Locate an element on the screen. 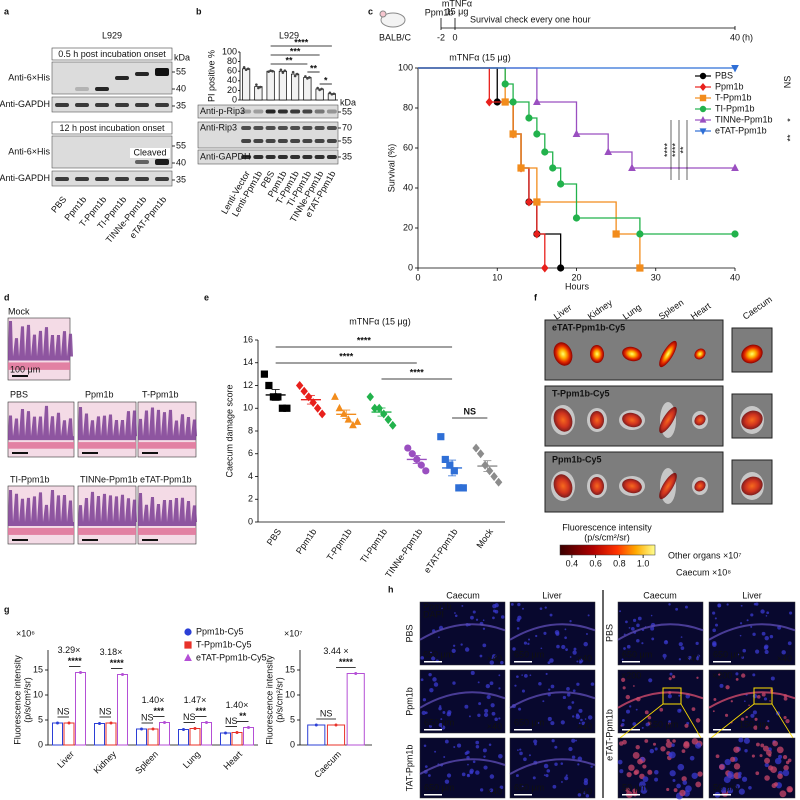 This screenshot has width=800, height=800. y-tick-label: 60 is located at coordinates (408, 147).